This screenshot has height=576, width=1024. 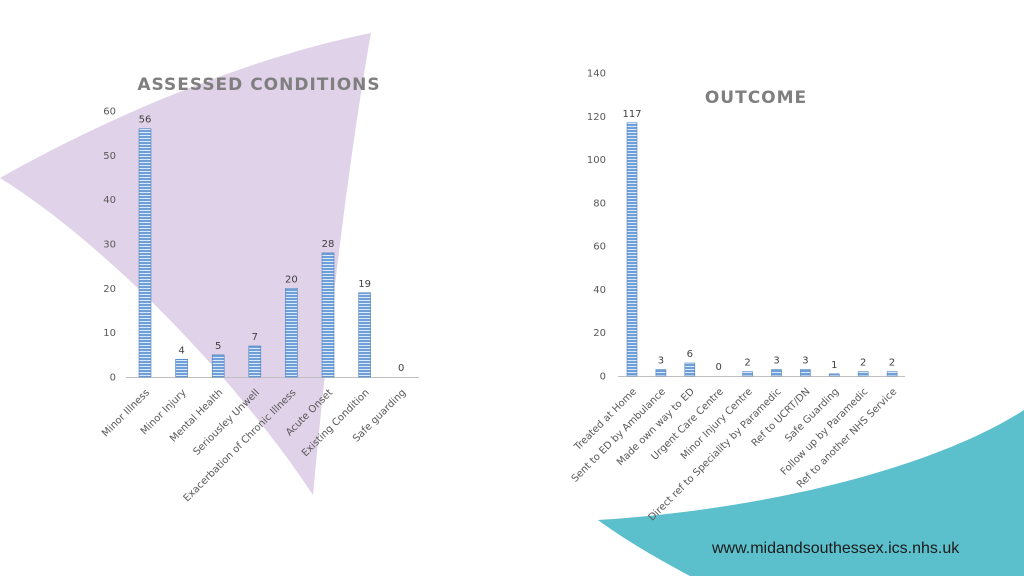 What do you see at coordinates (255, 337) in the screenshot?
I see `data-label: 7` at bounding box center [255, 337].